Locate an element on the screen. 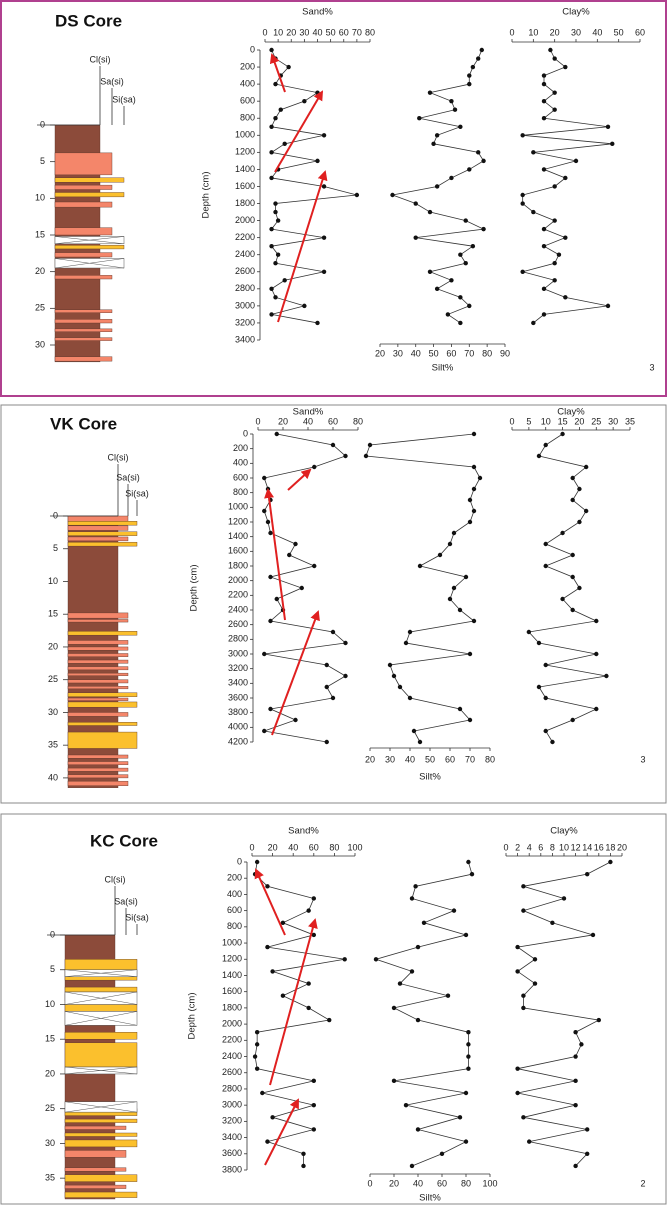 The height and width of the screenshot is (1205, 667). log-tick-label: 30 is located at coordinates (40, 344).